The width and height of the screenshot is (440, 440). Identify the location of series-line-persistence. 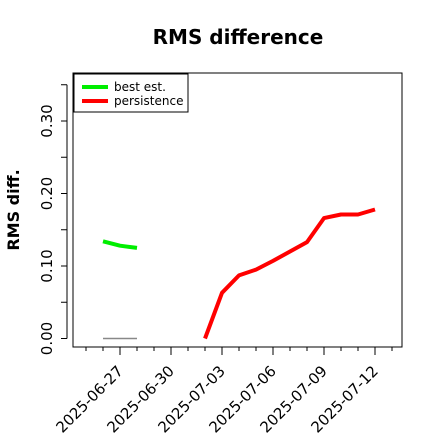
(289, 273).